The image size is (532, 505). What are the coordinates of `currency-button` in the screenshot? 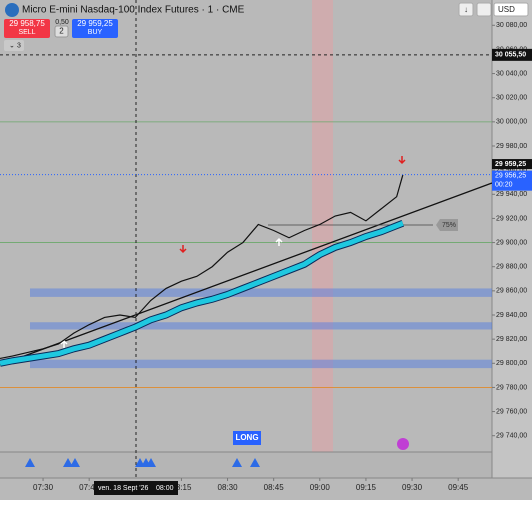 It's located at (511, 9).